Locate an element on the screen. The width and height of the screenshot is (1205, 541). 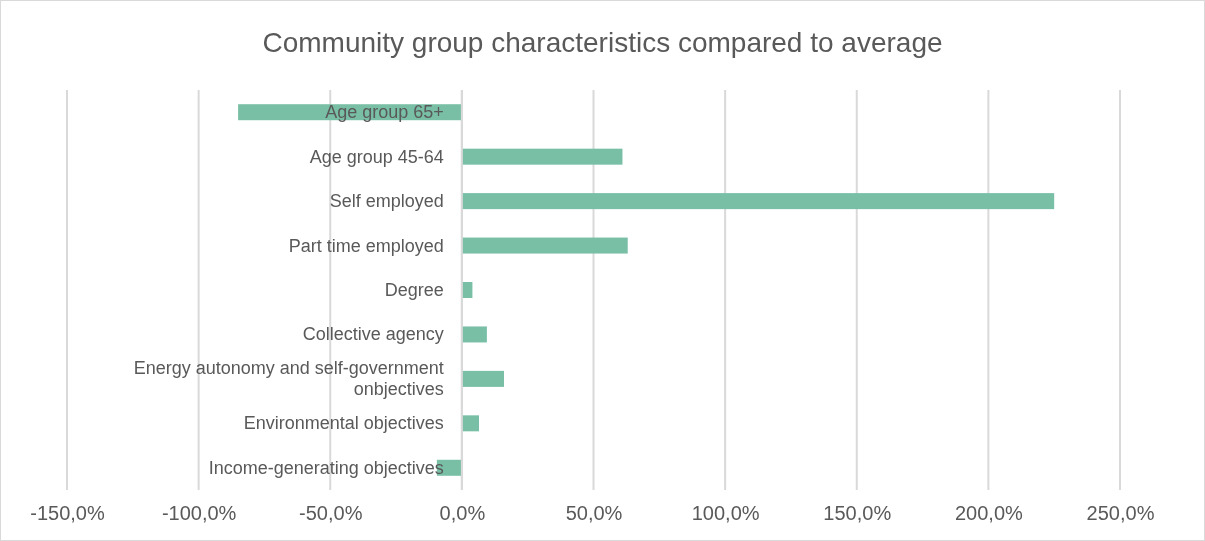
x-tick-label: 250,0% is located at coordinates (1120, 513).